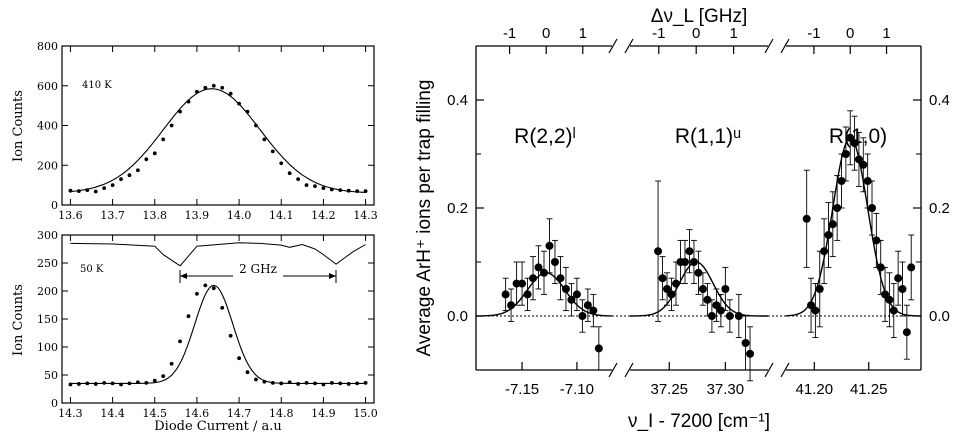  What do you see at coordinates (522, 389) in the screenshot?
I see `x-tick-label: -7.15` at bounding box center [522, 389].